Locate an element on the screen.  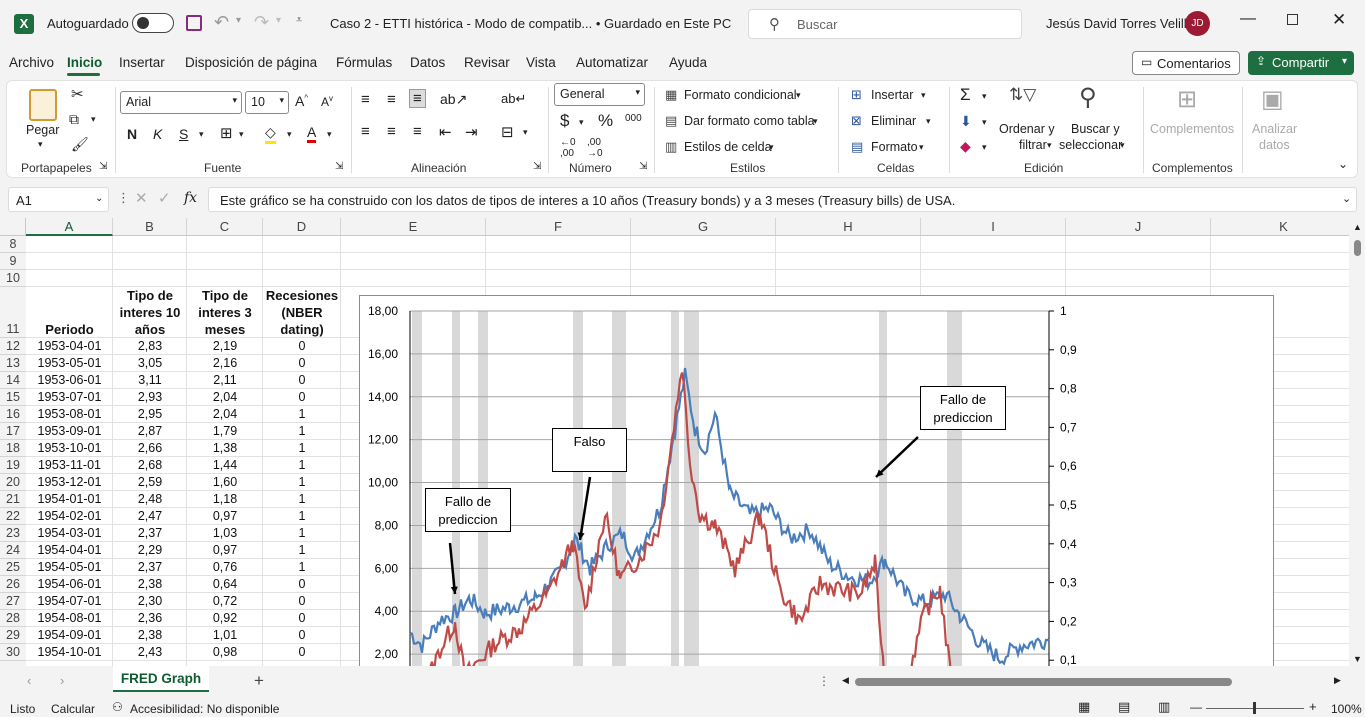
row-header: 8 is located at coordinates (13, 244).